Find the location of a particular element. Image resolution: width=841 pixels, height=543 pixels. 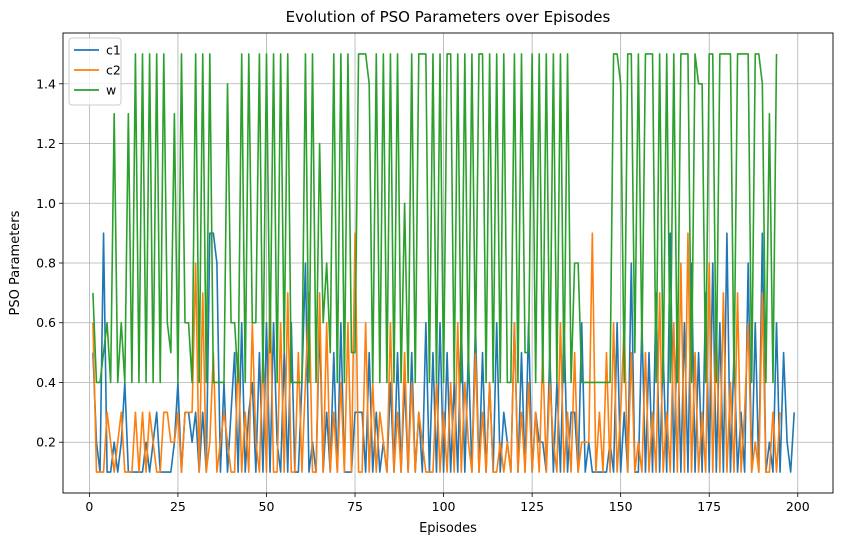

legend-label-c1: c1 is located at coordinates (113, 50).